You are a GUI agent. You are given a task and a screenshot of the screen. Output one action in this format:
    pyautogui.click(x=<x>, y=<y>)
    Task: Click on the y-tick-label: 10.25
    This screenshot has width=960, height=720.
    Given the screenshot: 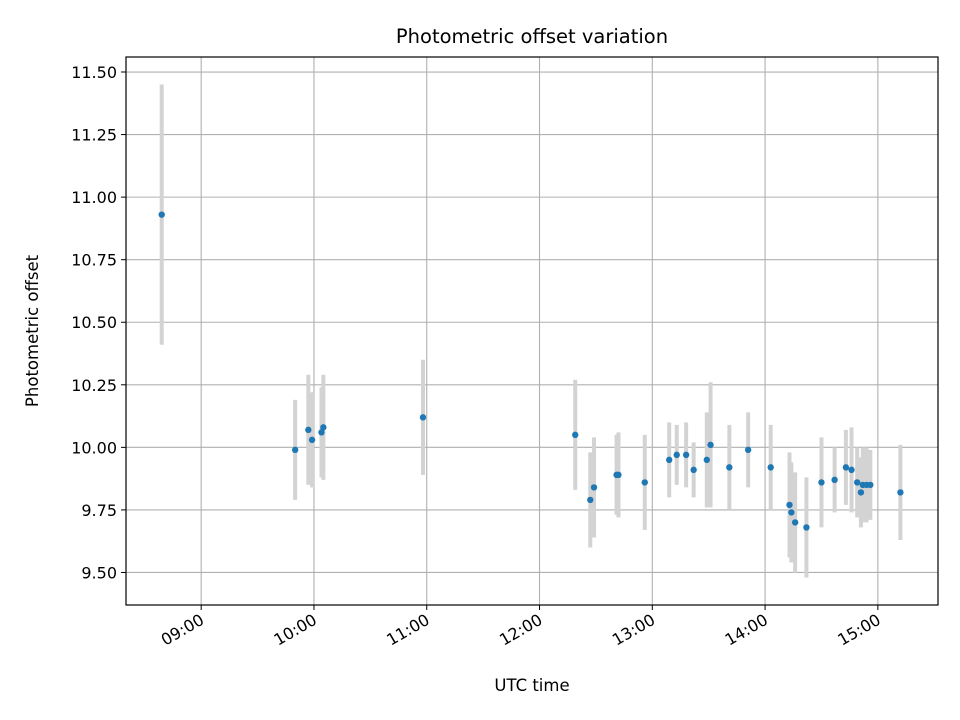 What is the action you would take?
    pyautogui.click(x=94, y=385)
    